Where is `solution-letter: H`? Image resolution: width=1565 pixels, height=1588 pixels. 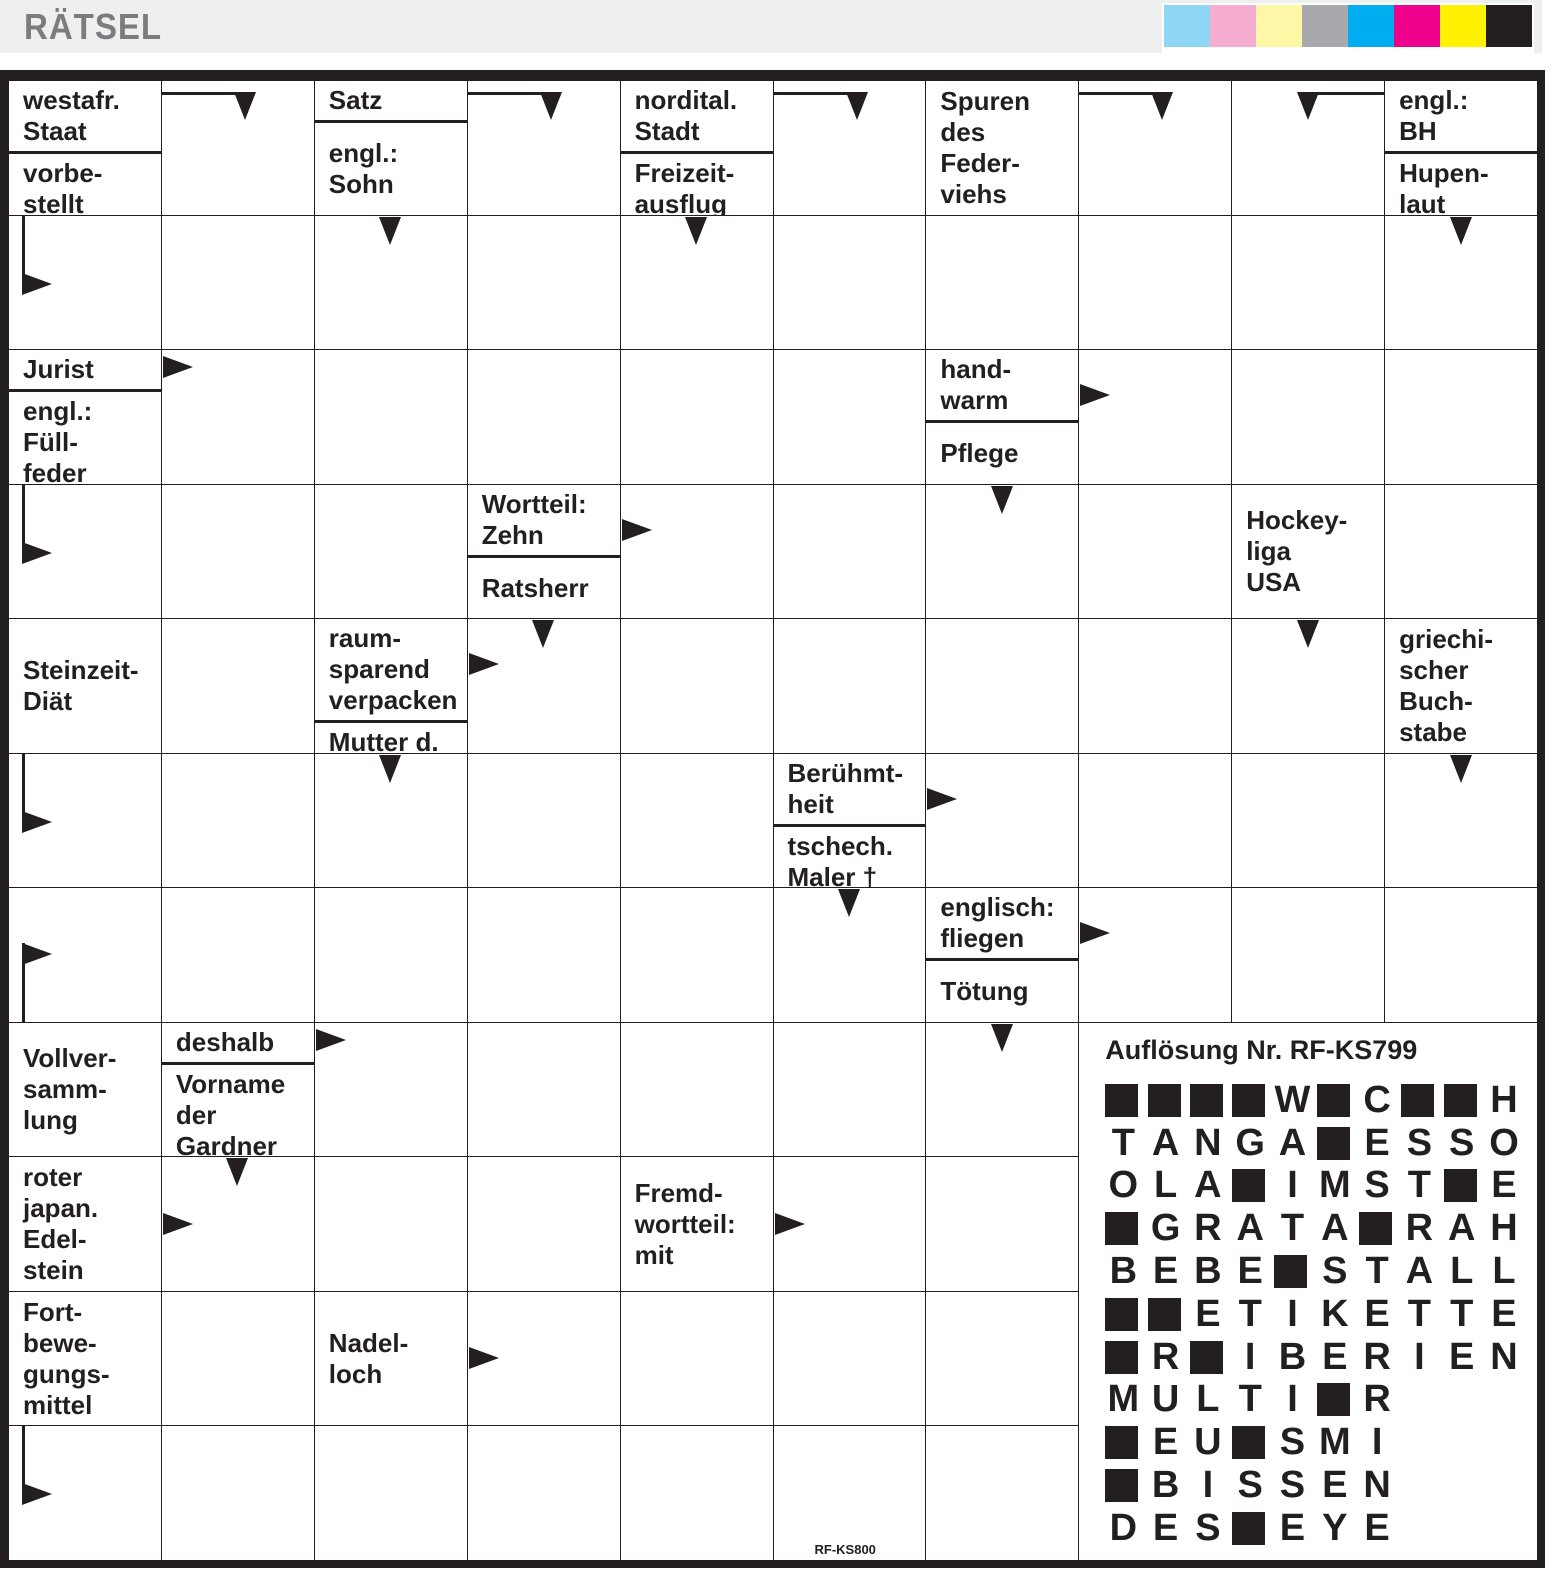
solution-letter: H is located at coordinates (1504, 1228).